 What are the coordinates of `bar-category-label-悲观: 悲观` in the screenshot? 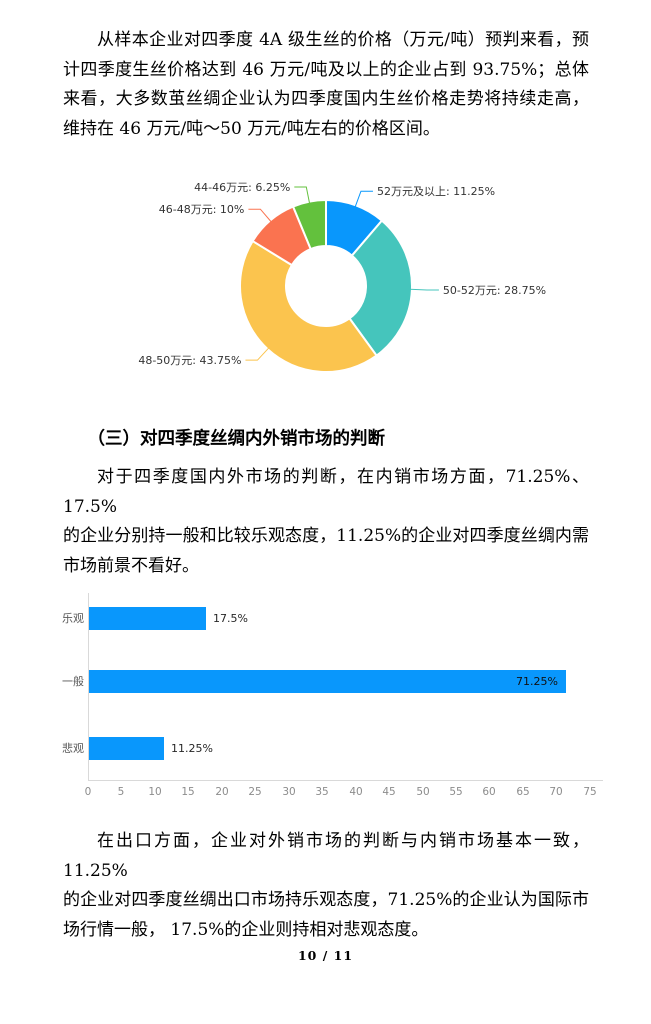 It's located at (73, 748).